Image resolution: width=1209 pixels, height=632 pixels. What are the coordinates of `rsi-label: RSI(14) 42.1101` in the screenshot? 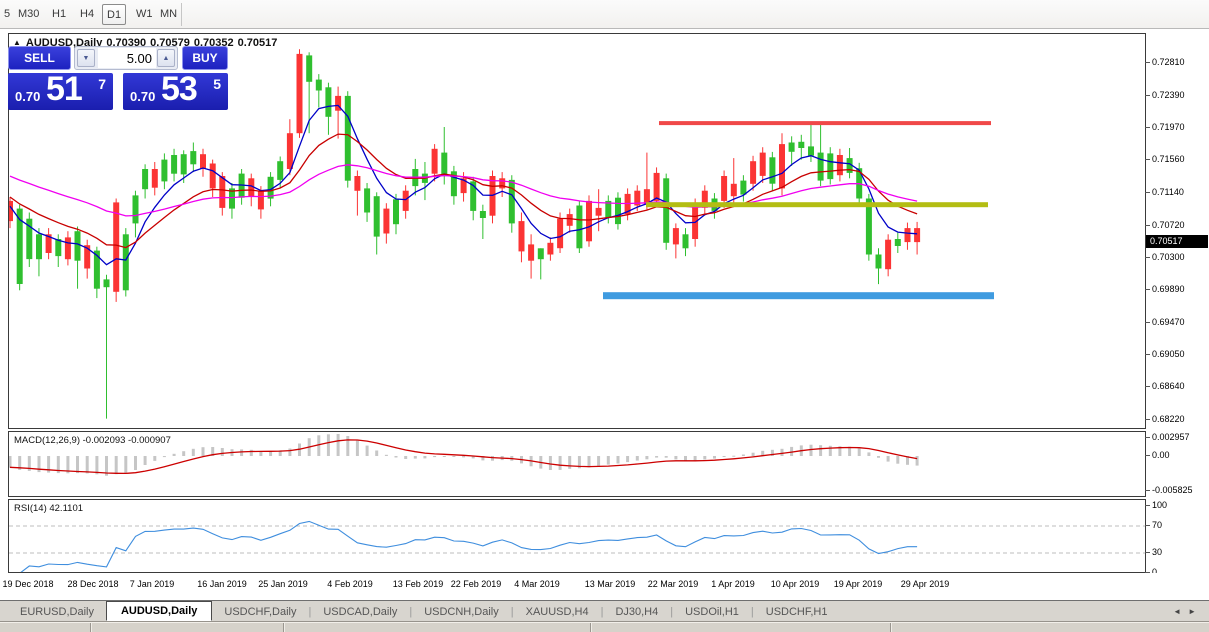 It's located at (49, 508).